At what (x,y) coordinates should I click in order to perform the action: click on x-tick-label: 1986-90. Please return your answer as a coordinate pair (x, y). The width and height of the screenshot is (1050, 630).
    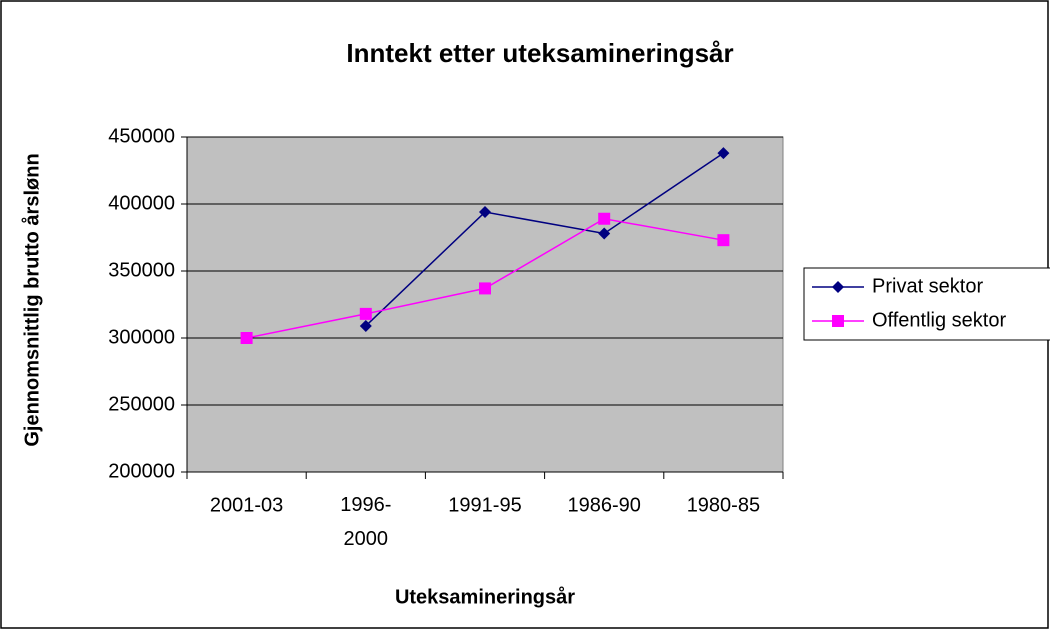
    Looking at the image, I should click on (603, 505).